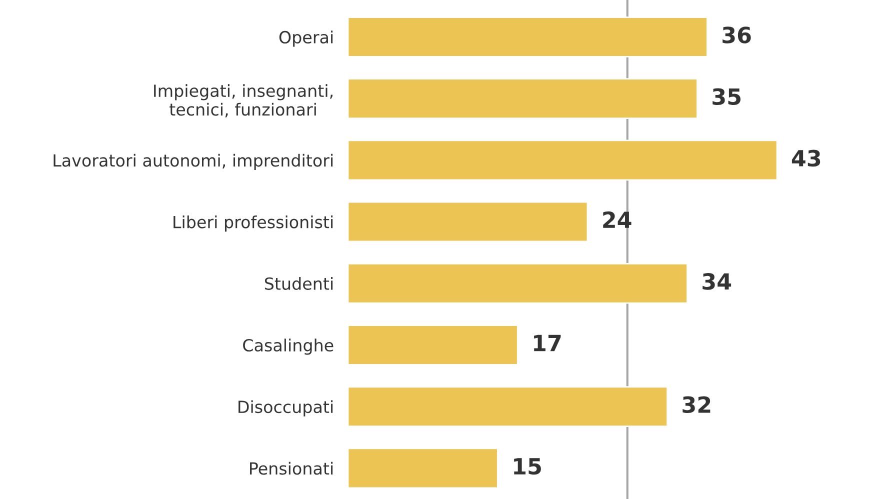  Describe the element at coordinates (726, 97) in the screenshot. I see `data-label: 35` at that location.